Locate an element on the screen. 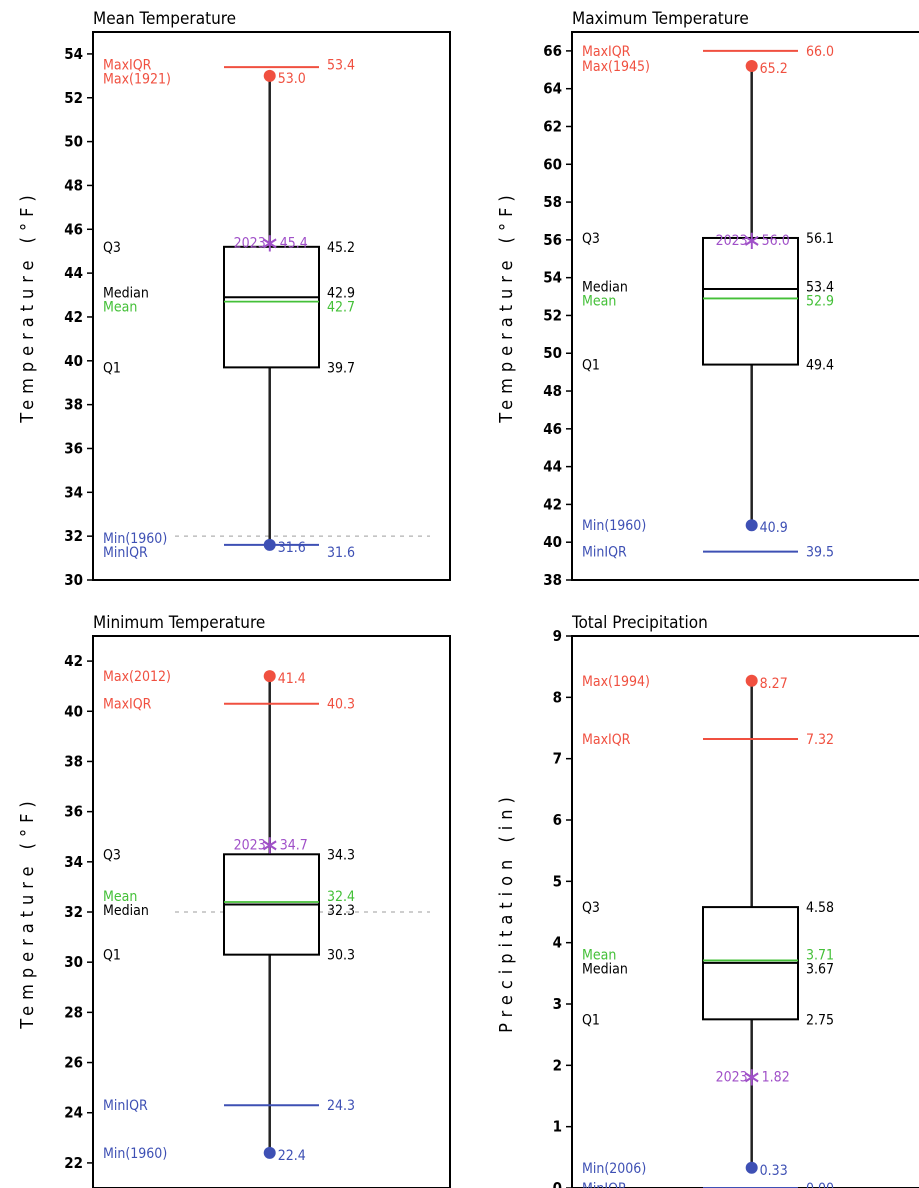 This screenshot has height=1188, width=919. stat-value-min: 31.6 is located at coordinates (292, 548).